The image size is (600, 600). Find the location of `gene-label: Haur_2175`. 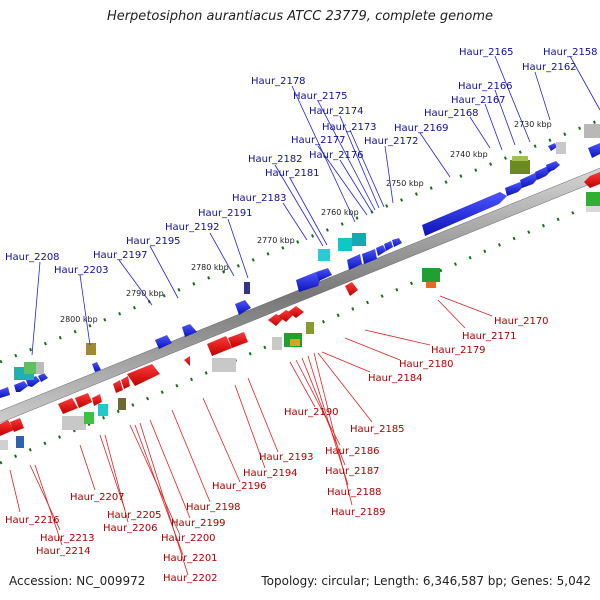

gene-label: Haur_2175 is located at coordinates (320, 96).